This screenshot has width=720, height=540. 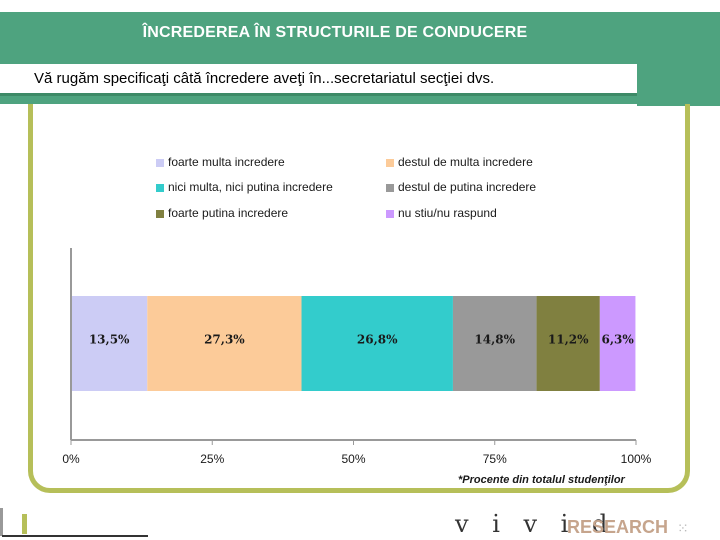 I want to click on x-tick-label-5: 100%, so click(x=636, y=459).